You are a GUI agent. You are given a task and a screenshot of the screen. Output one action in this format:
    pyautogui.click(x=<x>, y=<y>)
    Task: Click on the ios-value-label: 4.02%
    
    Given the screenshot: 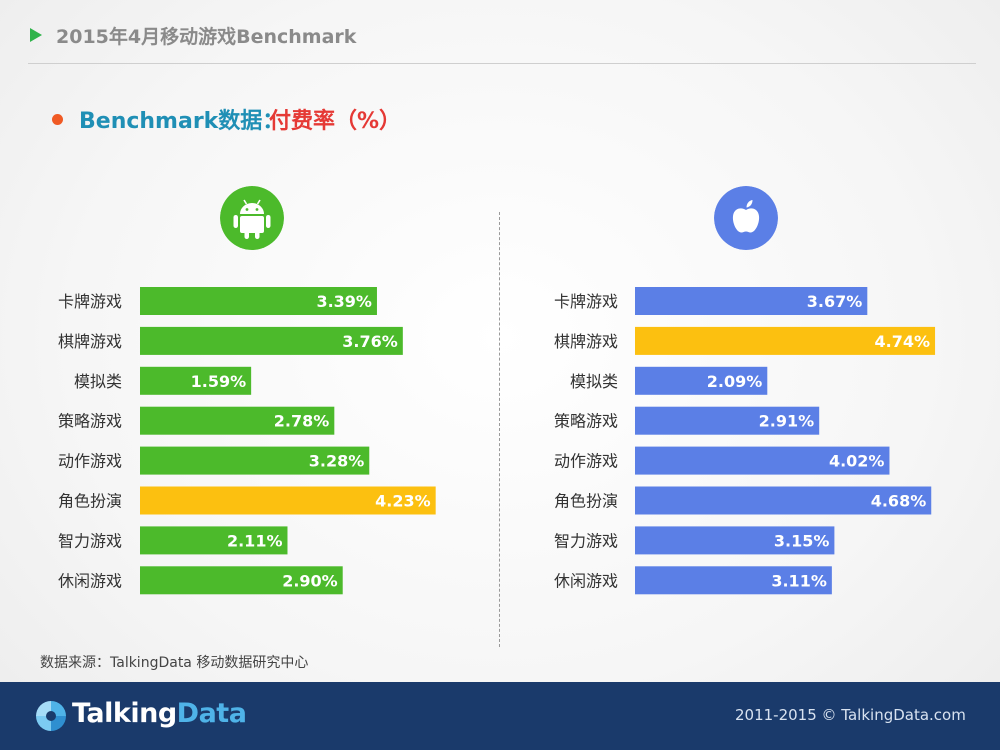 What is the action you would take?
    pyautogui.click(x=857, y=461)
    